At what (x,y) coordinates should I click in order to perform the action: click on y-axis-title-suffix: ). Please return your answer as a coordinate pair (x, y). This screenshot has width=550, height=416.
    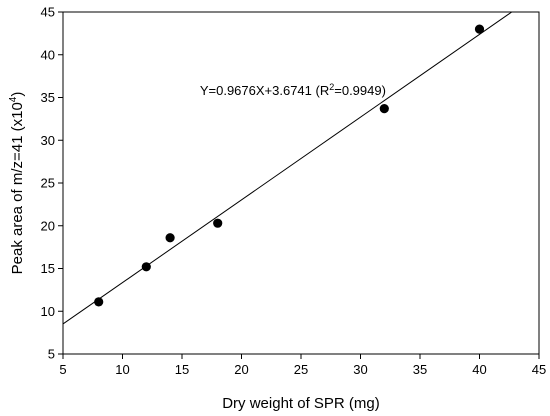
    Looking at the image, I should click on (17, 94).